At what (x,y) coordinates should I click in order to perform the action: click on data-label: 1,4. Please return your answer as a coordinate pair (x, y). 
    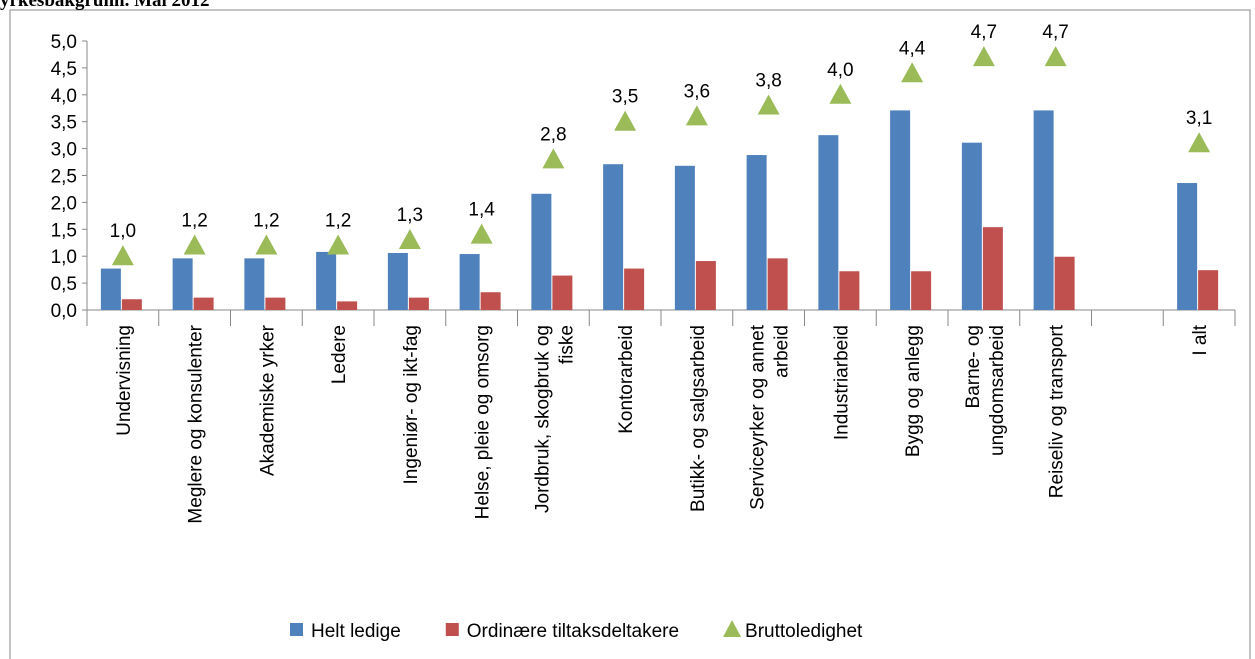
    Looking at the image, I should click on (481, 210).